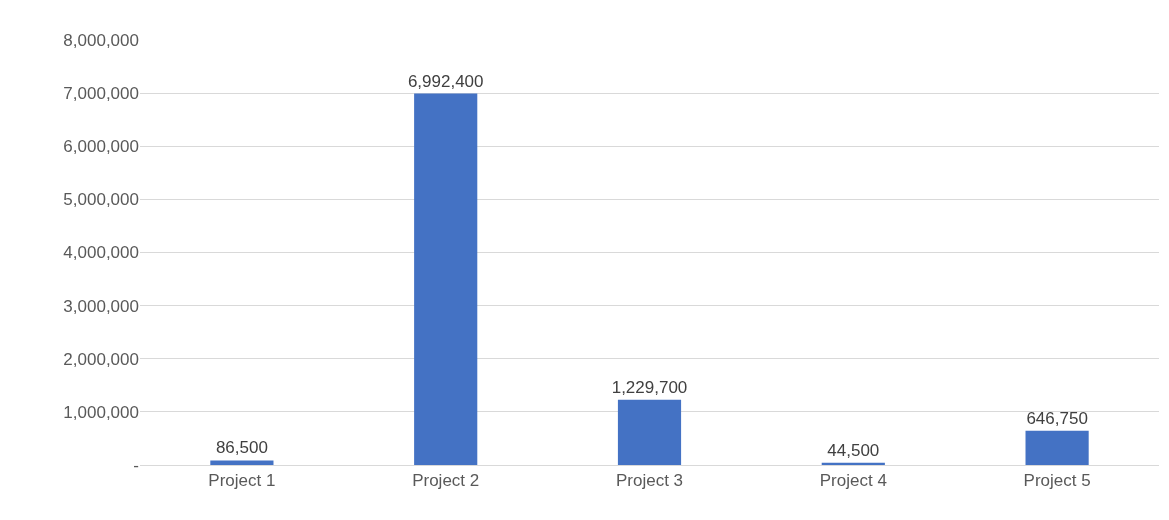  What do you see at coordinates (101, 200) in the screenshot?
I see `y-tick-label: 5,000,000` at bounding box center [101, 200].